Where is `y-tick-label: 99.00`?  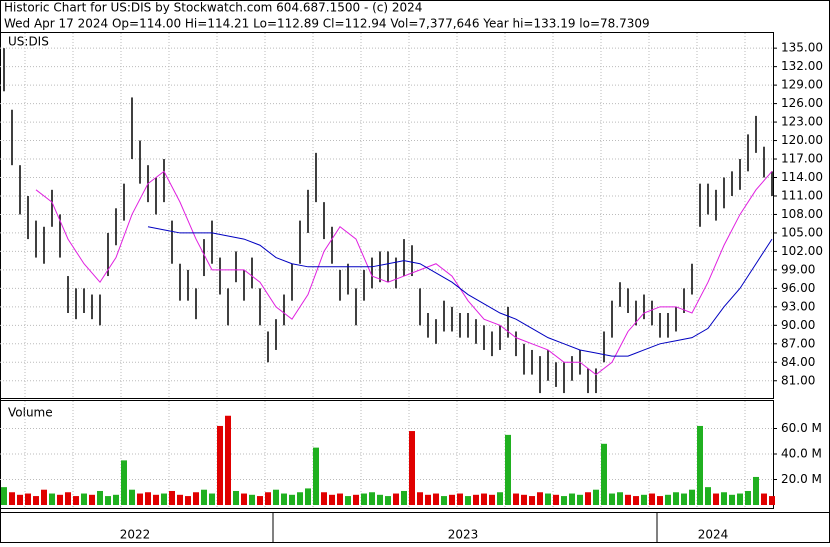
y-tick-label: 99.00 is located at coordinates (798, 269).